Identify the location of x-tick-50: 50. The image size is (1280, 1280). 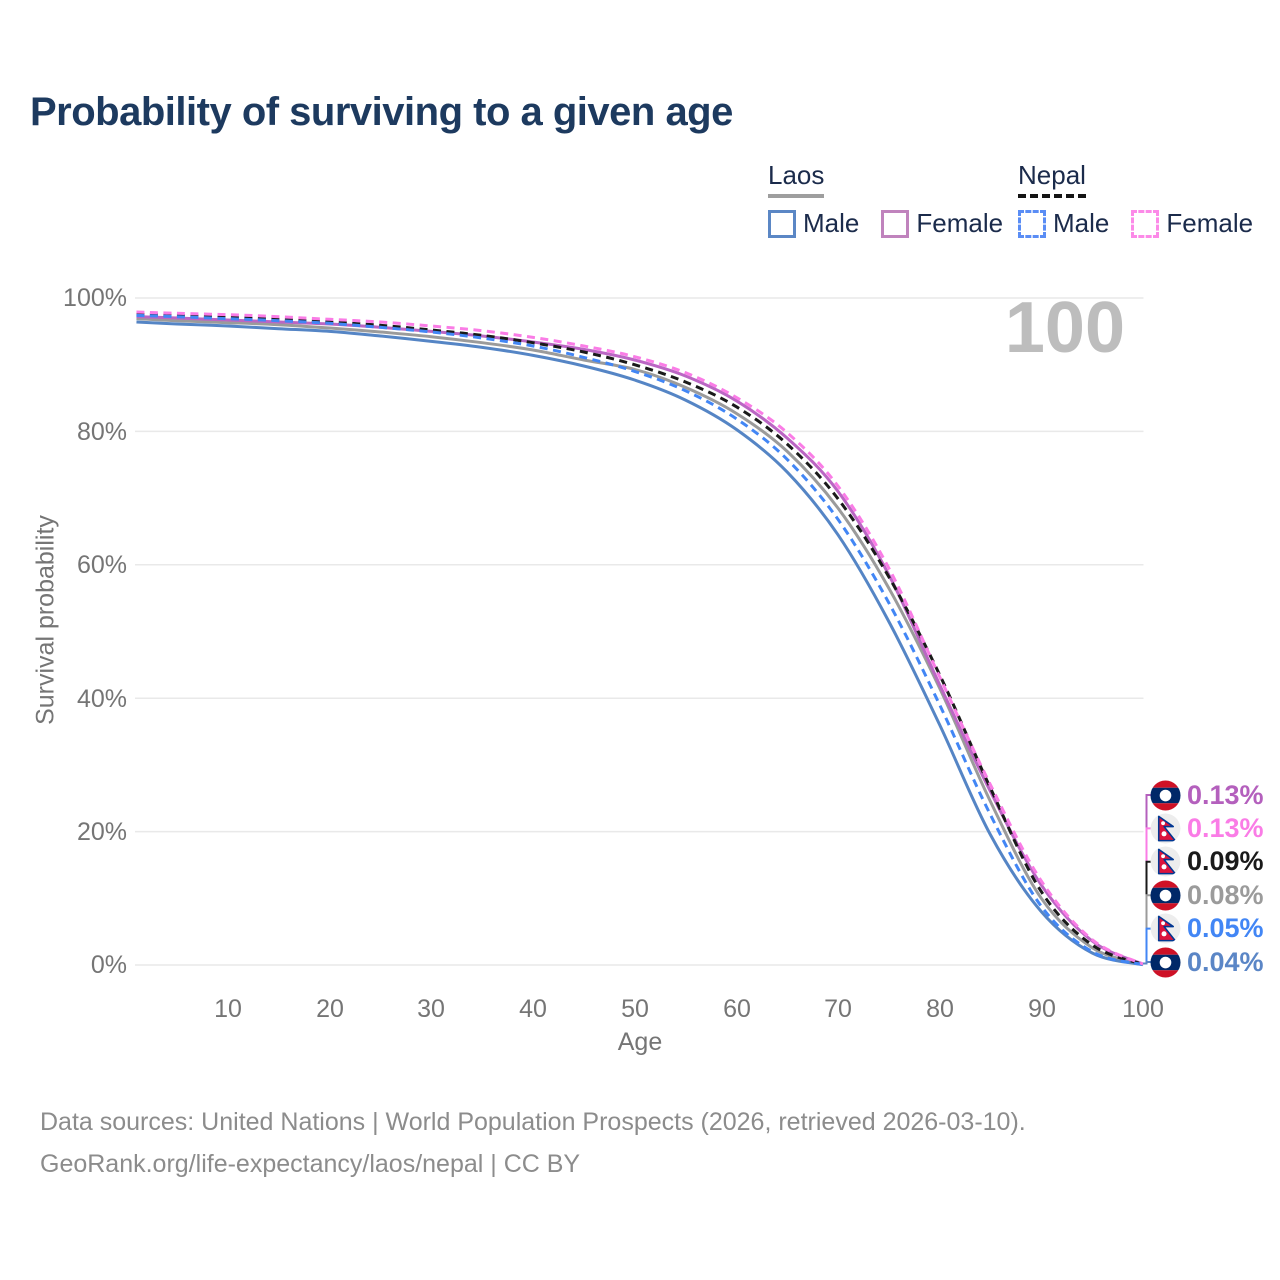
(635, 1009).